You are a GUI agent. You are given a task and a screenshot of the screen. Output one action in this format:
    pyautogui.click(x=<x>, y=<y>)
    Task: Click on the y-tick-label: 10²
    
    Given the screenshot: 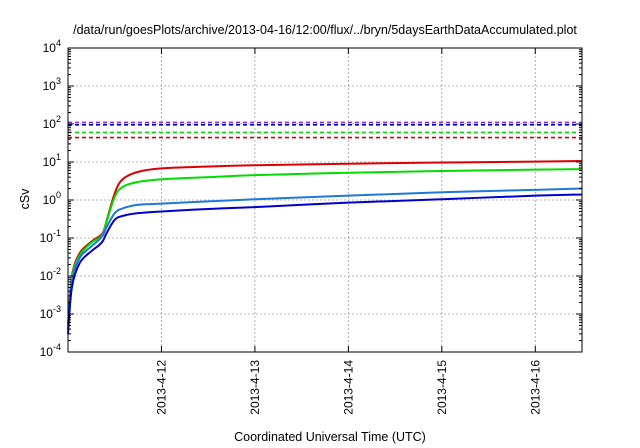 What is the action you would take?
    pyautogui.click(x=52, y=122)
    